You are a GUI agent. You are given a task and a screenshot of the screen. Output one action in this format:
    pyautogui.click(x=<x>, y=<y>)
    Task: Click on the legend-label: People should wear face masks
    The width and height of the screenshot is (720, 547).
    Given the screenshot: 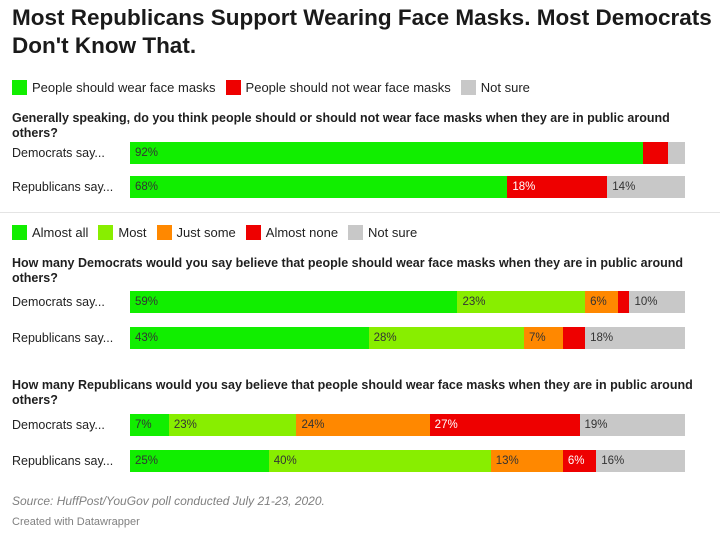 What is the action you would take?
    pyautogui.click(x=124, y=87)
    